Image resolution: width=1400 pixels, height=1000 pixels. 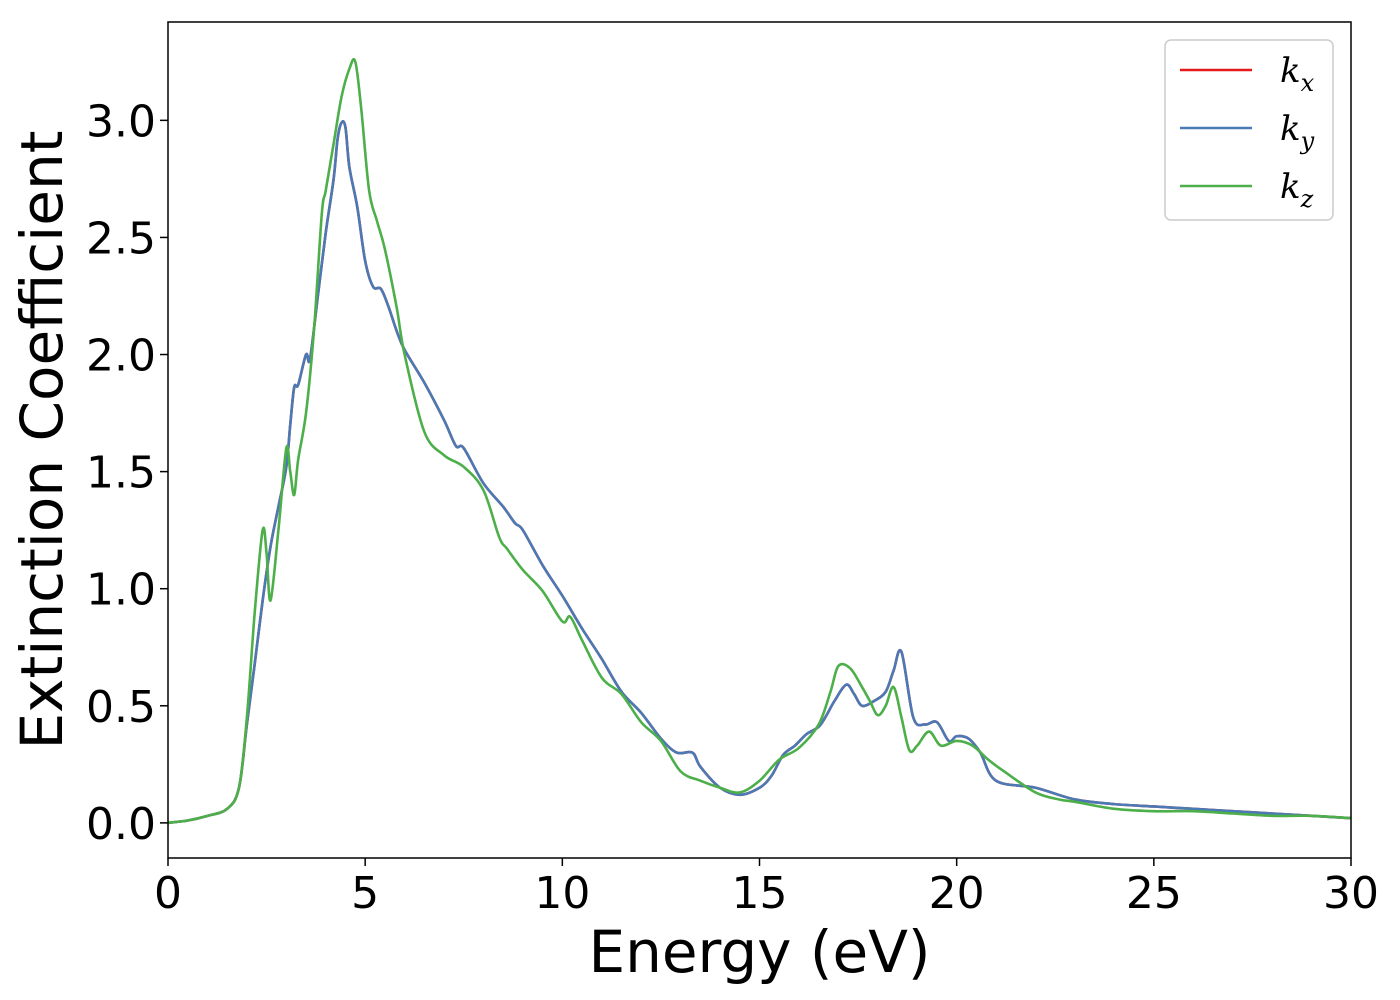 I want to click on legend-label-kx: kx, so click(x=1297, y=74).